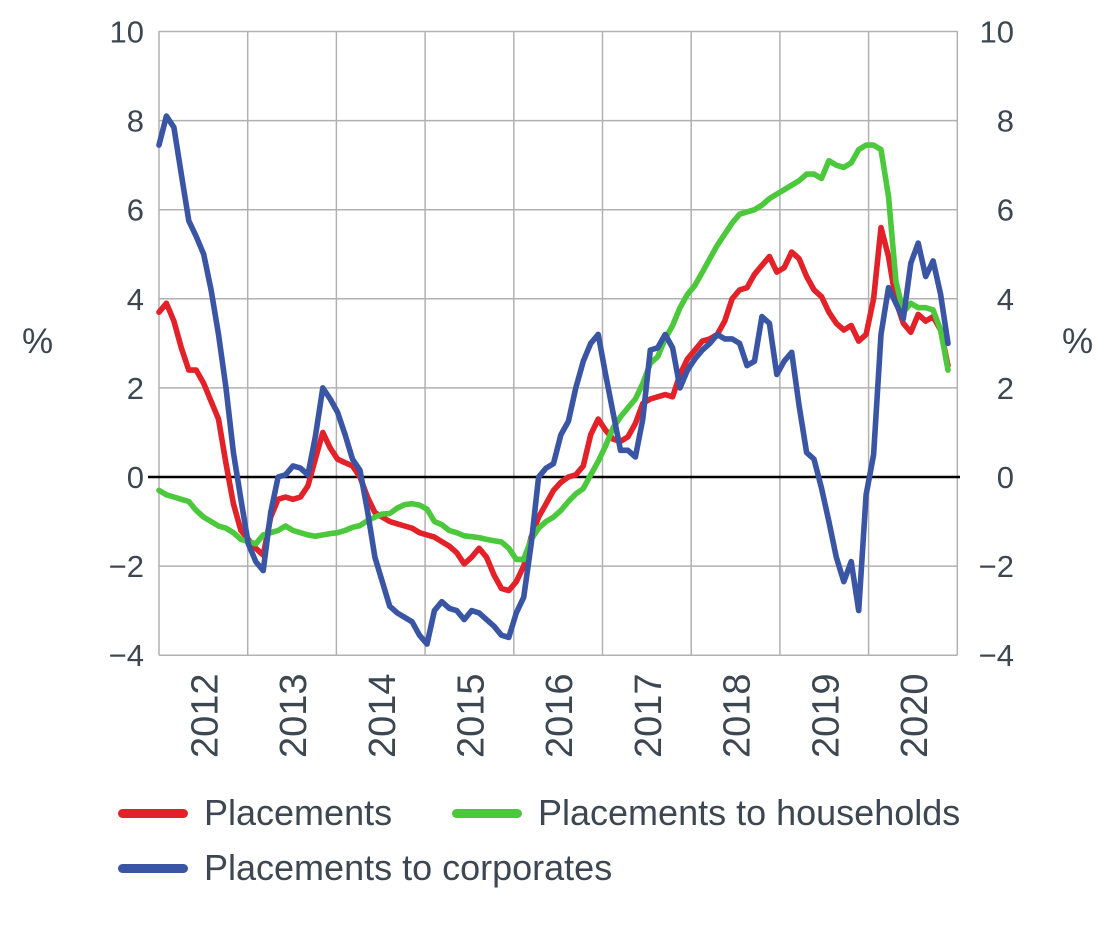 The height and width of the screenshot is (925, 1117). Describe the element at coordinates (649, 715) in the screenshot. I see `x-tick-label-year: 2017` at that location.